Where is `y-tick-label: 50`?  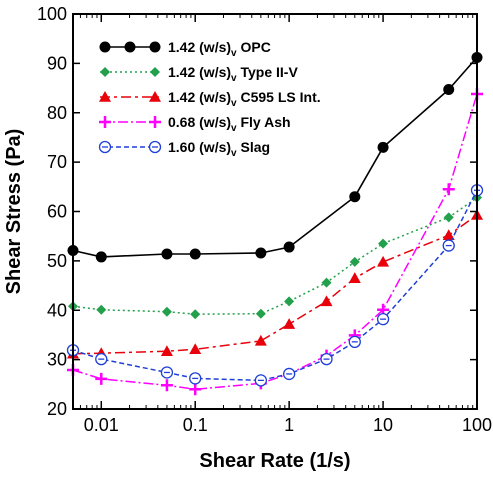 y-tick-label: 50 is located at coordinates (57, 261).